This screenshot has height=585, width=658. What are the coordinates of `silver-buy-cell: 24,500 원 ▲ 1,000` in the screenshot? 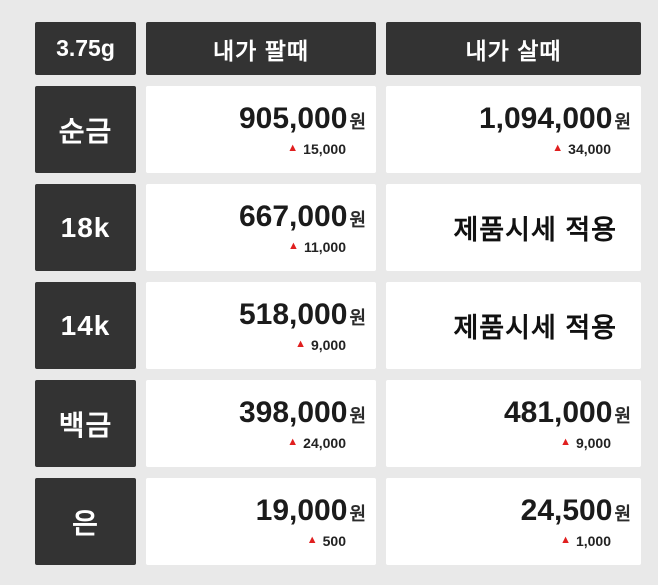 It's located at (513, 521).